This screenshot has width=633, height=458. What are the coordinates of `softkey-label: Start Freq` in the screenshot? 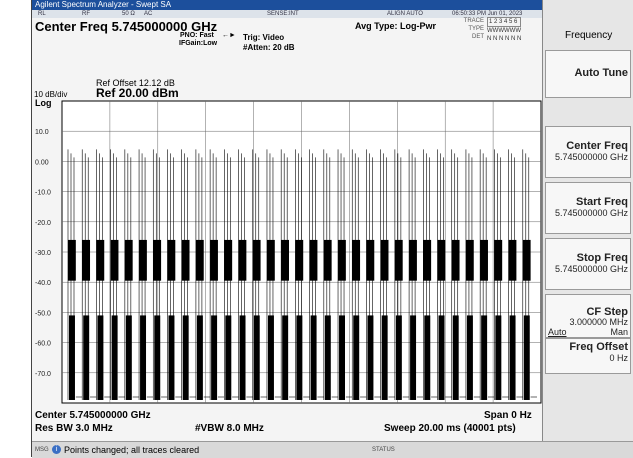 It's located at (602, 202).